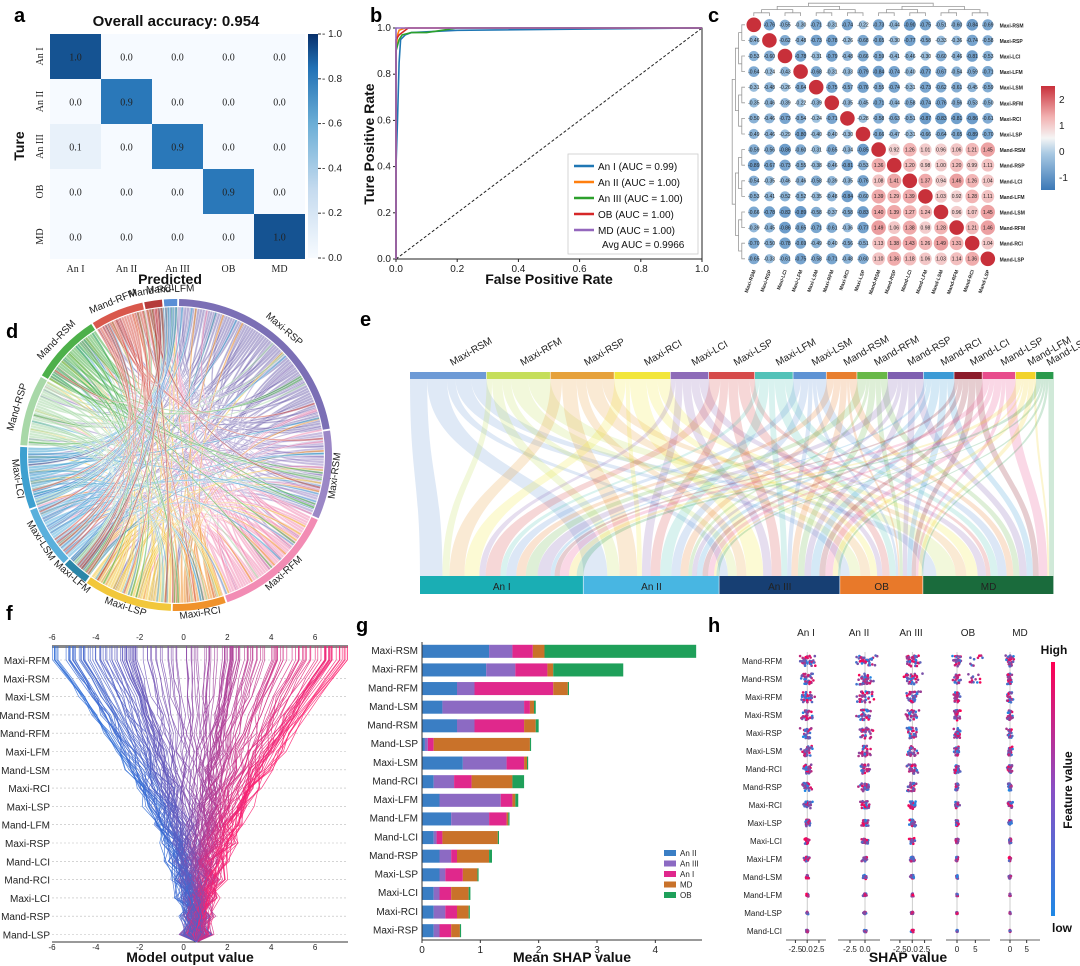 This screenshot has width=1080, height=966. What do you see at coordinates (816, 213) in the screenshot?
I see `correlation-value: -0.58` at bounding box center [816, 213].